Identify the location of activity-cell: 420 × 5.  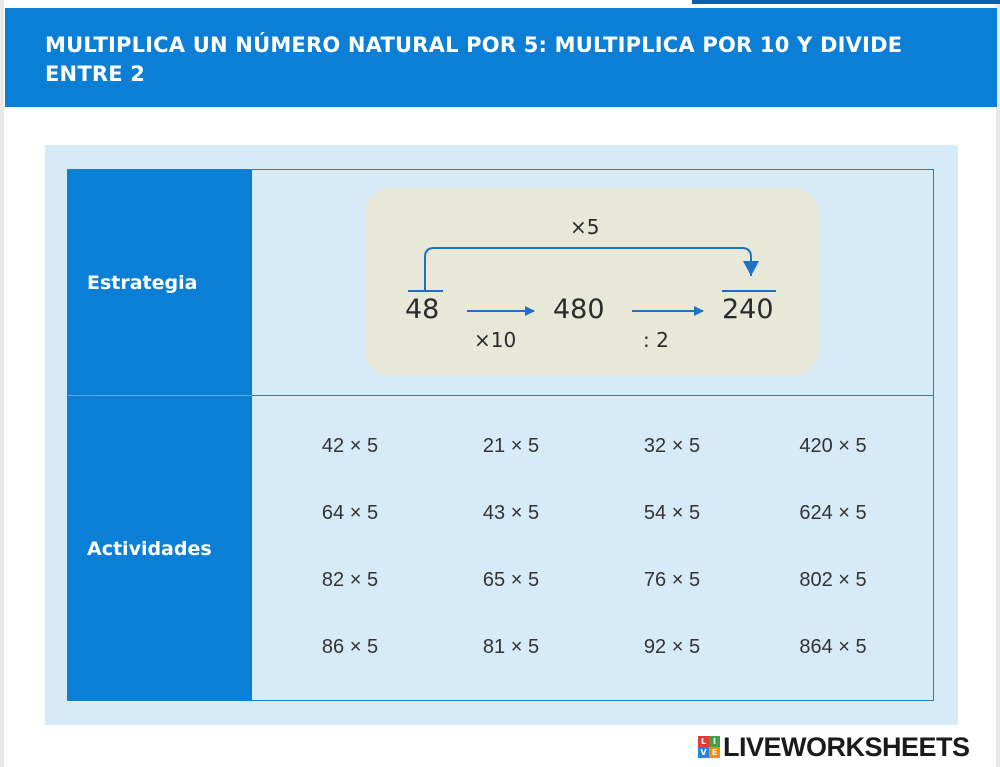
(833, 446).